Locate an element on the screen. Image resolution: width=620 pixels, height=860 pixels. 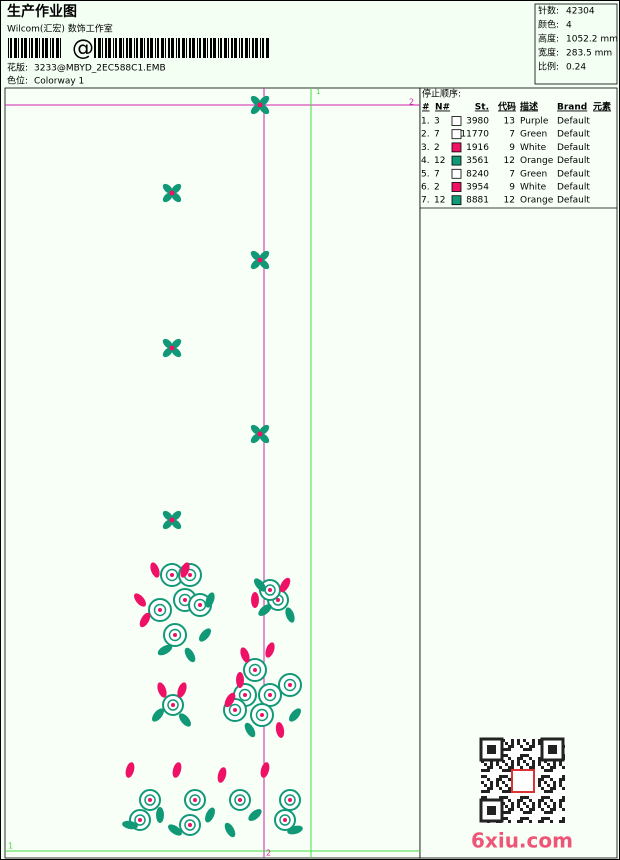
design-label: 花版: is located at coordinates (17, 68).